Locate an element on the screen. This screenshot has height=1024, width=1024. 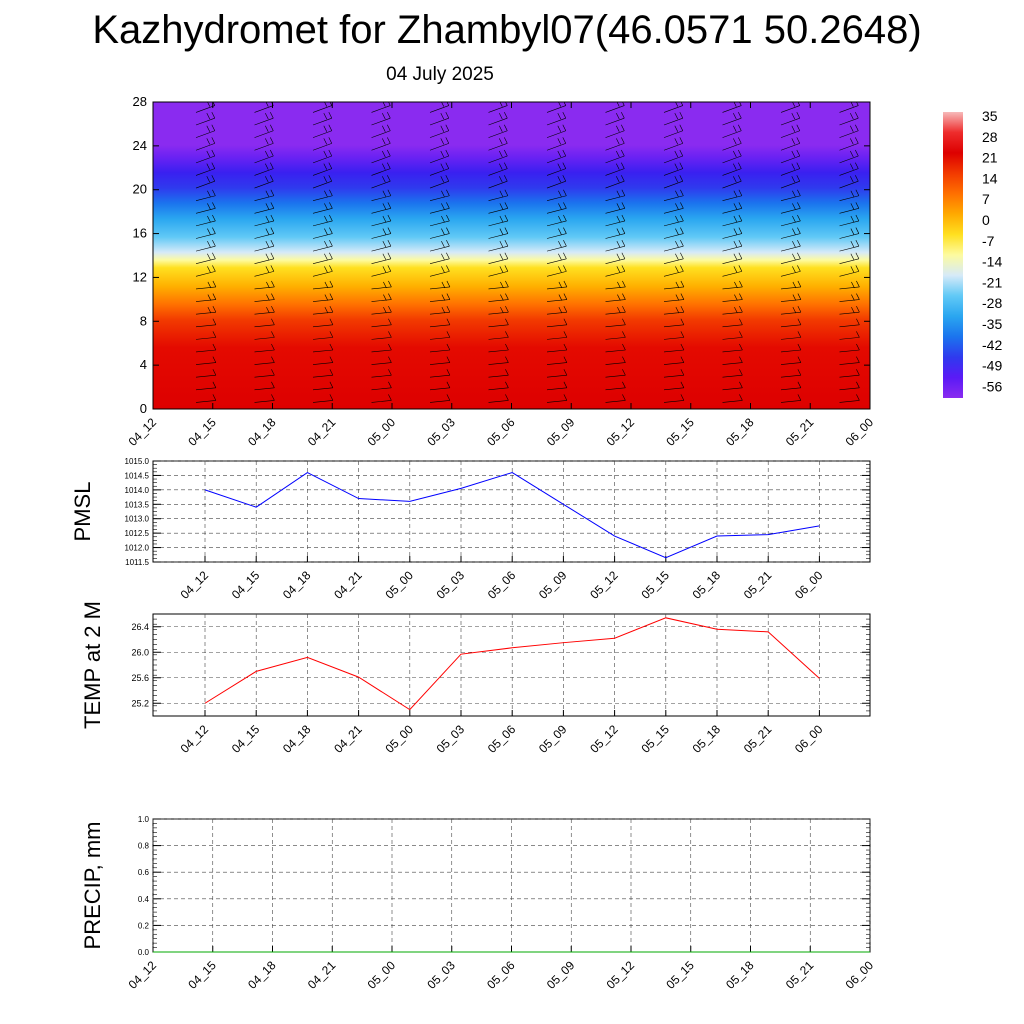
pmsl-ytick-label: 1012.5 is located at coordinates (137, 533).